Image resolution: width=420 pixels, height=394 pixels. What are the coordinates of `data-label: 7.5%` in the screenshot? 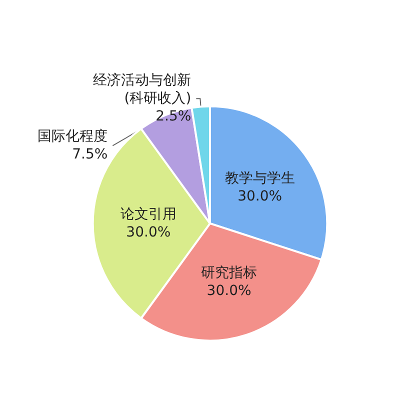 It's located at (90, 154).